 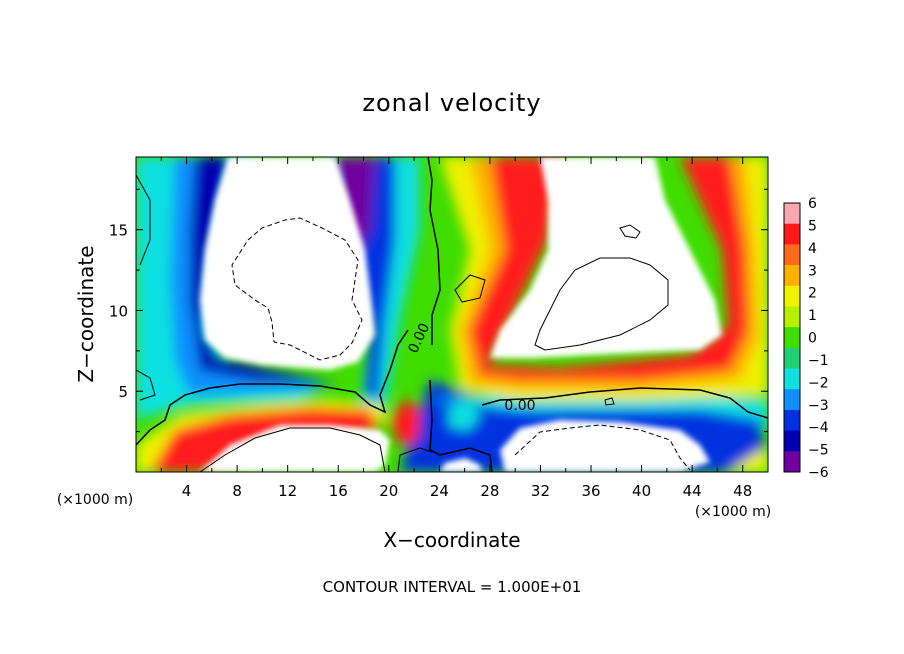 What do you see at coordinates (812, 204) in the screenshot?
I see `colorbar-label: 6` at bounding box center [812, 204].